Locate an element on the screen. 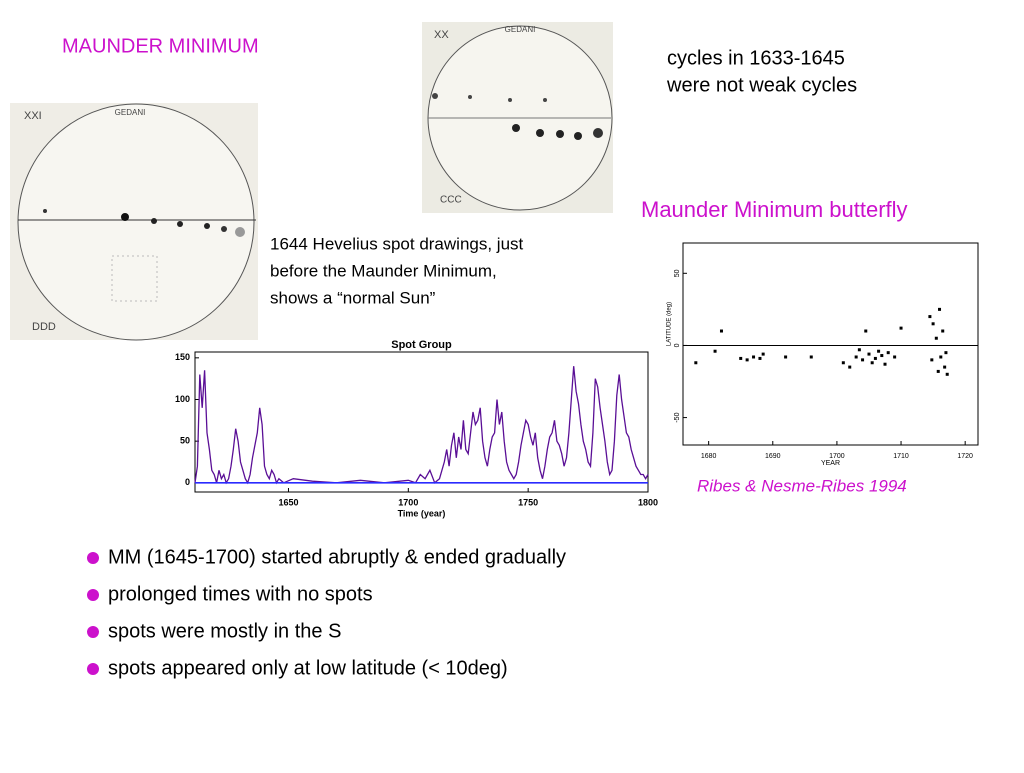  bullet-text: spots were mostly in the S is located at coordinates (224, 631).